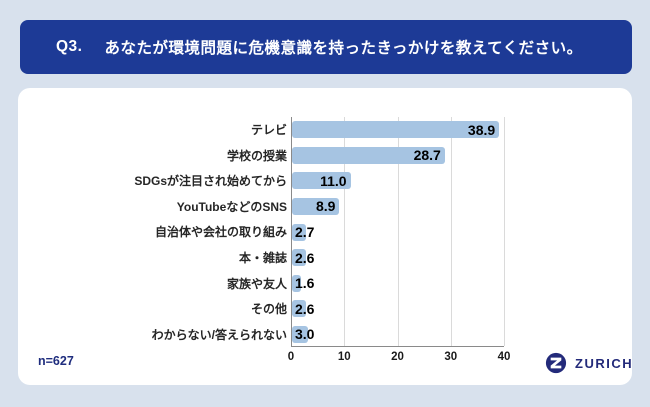  I want to click on category-label: 学校の授業, so click(256, 155).